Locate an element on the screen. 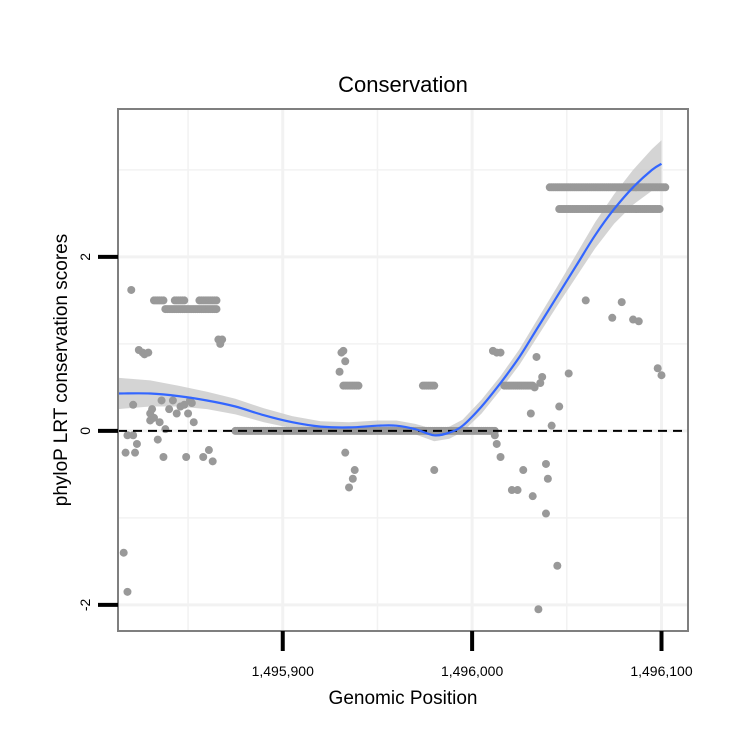 The height and width of the screenshot is (750, 750). y-tick-label: 0 is located at coordinates (85, 431).